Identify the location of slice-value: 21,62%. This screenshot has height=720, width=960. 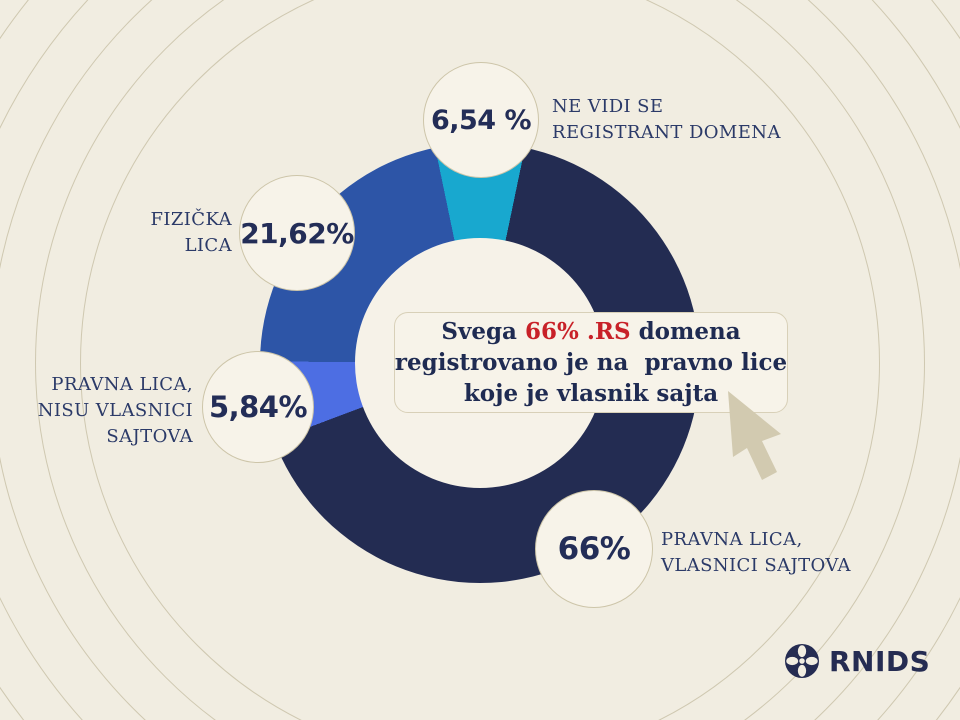
(297, 233).